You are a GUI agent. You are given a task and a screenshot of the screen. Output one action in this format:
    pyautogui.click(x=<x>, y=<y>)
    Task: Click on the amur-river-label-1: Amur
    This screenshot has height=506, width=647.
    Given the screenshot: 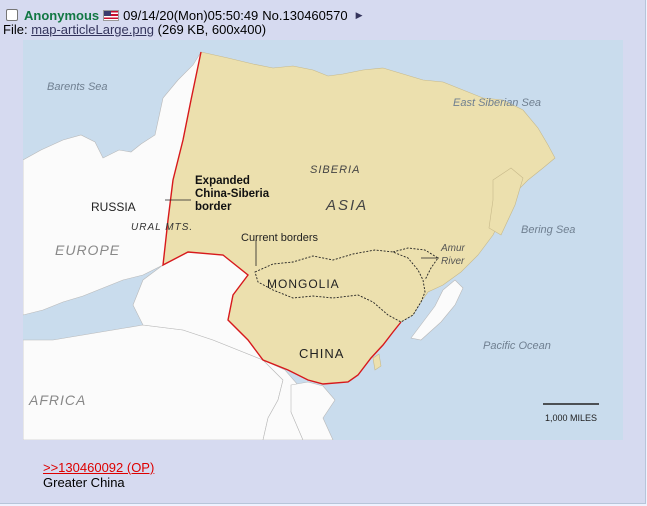 What is the action you would take?
    pyautogui.click(x=453, y=248)
    